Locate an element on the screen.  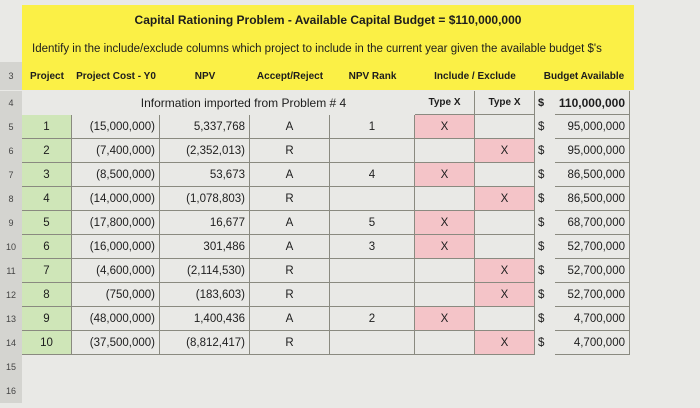
column-header: NPV Rank is located at coordinates (372, 76).